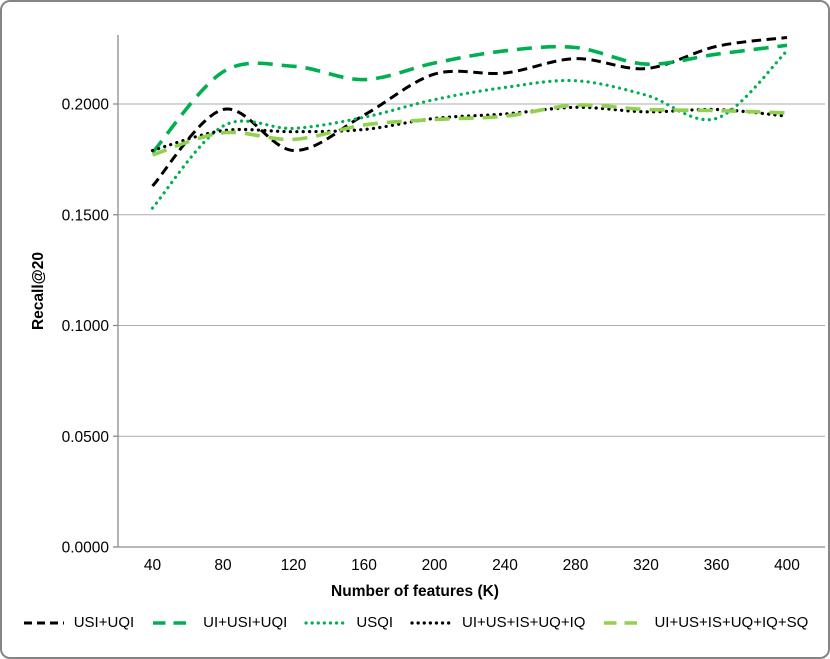  I want to click on legend-item-usi-uqi: USI+UQI, so click(78, 622).